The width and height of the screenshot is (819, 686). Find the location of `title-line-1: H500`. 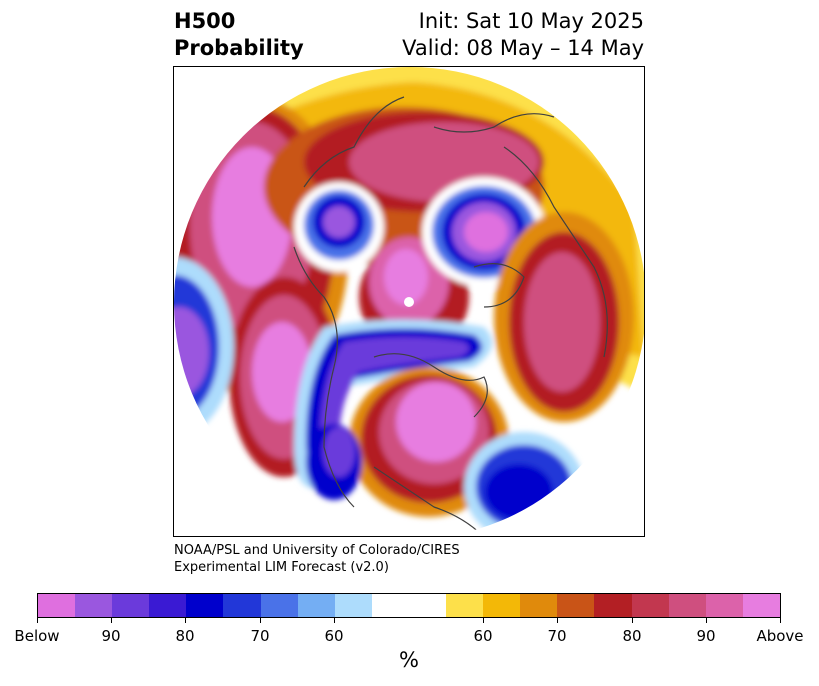

title-line-1: H500 is located at coordinates (205, 21).